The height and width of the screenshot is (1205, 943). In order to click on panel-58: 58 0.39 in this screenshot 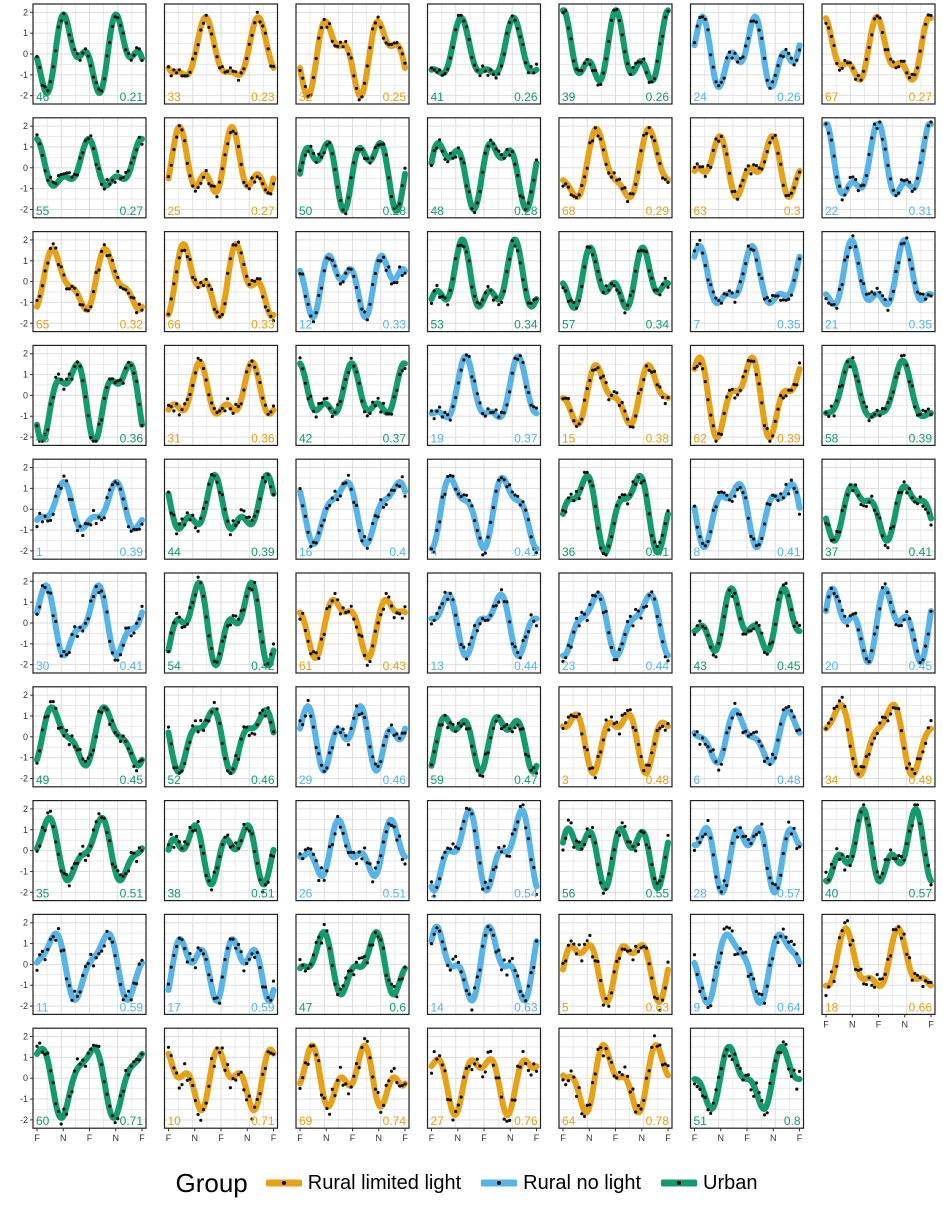, I will do `click(878, 395)`.